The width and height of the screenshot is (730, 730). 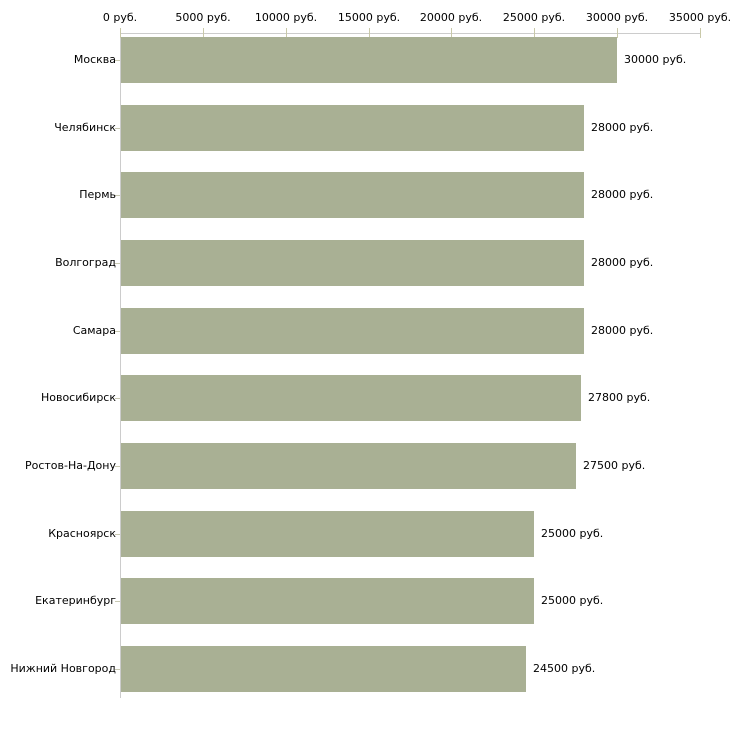 I want to click on category-label: Красноярск, so click(x=82, y=533).